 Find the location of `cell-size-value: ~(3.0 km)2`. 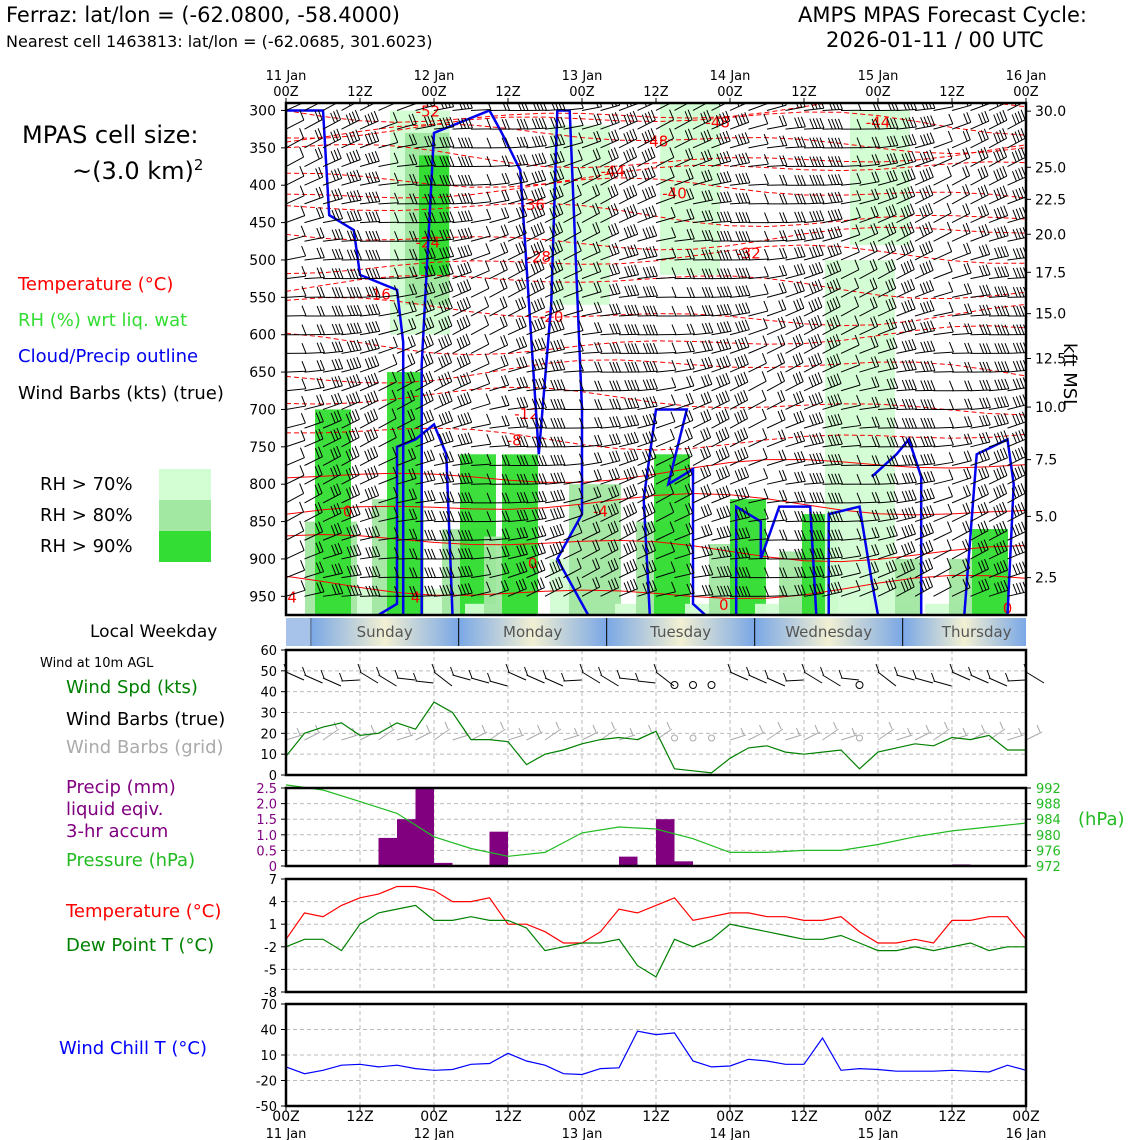

cell-size-value: ~(3.0 km)2 is located at coordinates (137, 170).